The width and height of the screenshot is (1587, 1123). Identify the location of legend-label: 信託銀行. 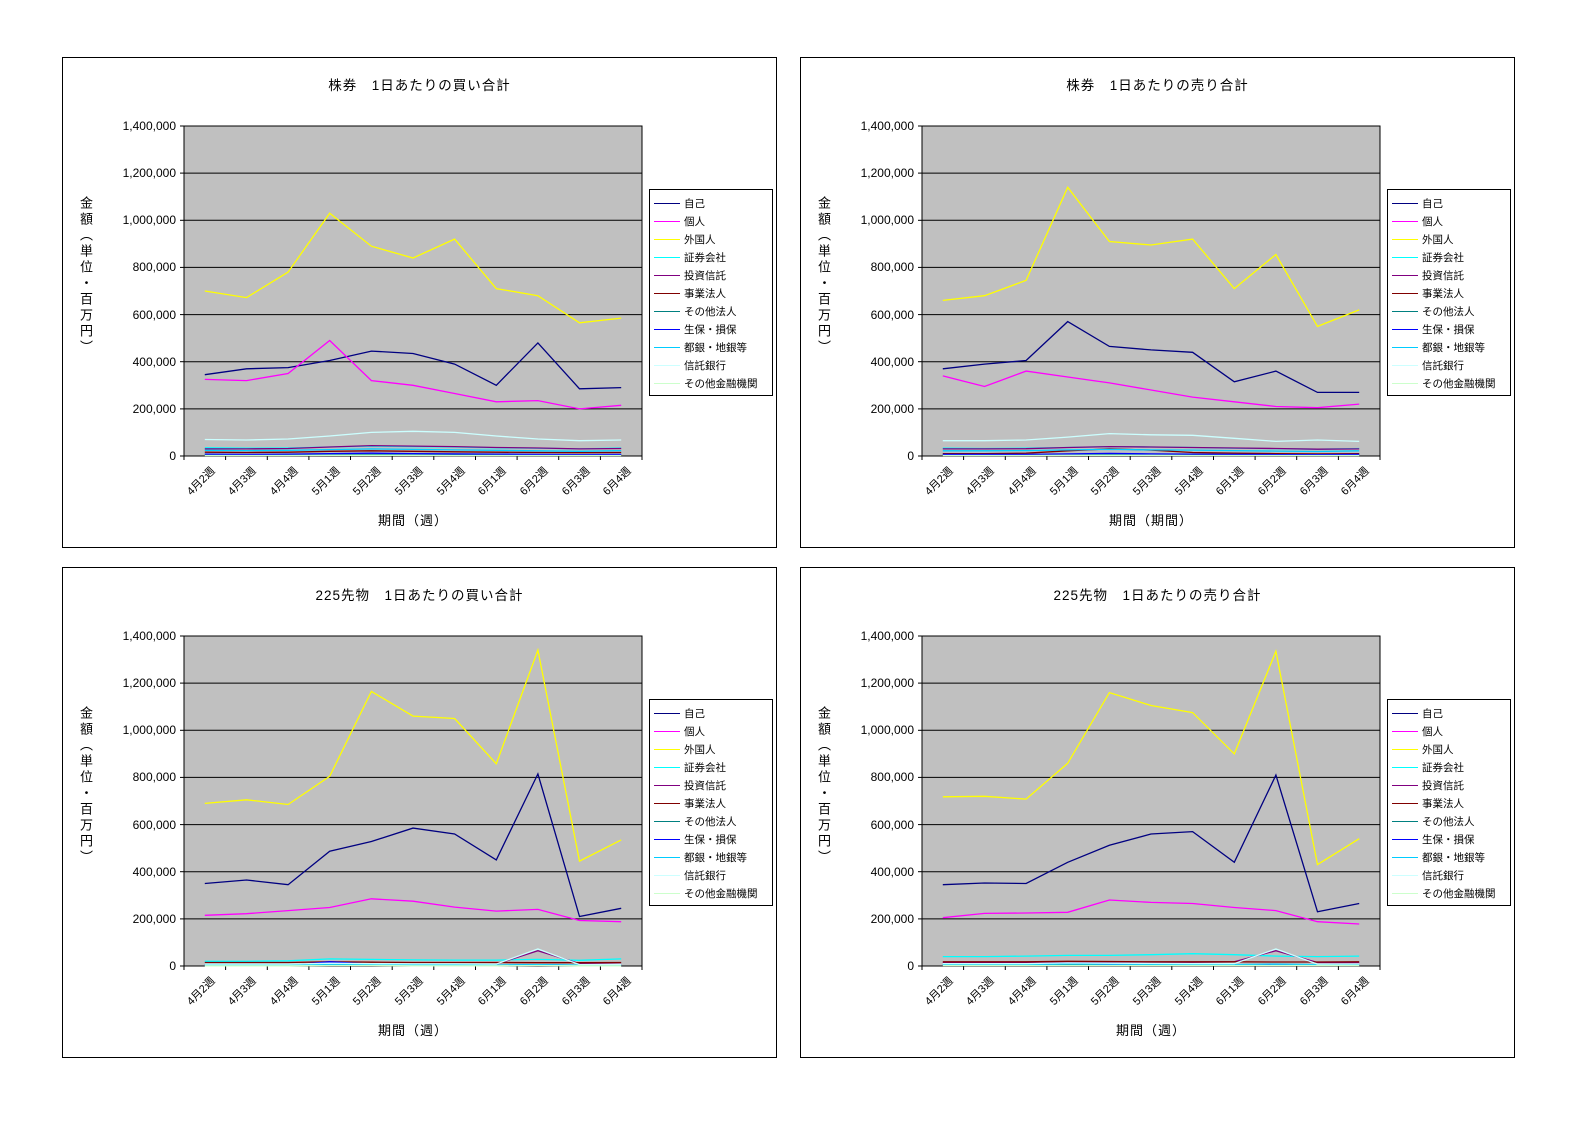
(1443, 875).